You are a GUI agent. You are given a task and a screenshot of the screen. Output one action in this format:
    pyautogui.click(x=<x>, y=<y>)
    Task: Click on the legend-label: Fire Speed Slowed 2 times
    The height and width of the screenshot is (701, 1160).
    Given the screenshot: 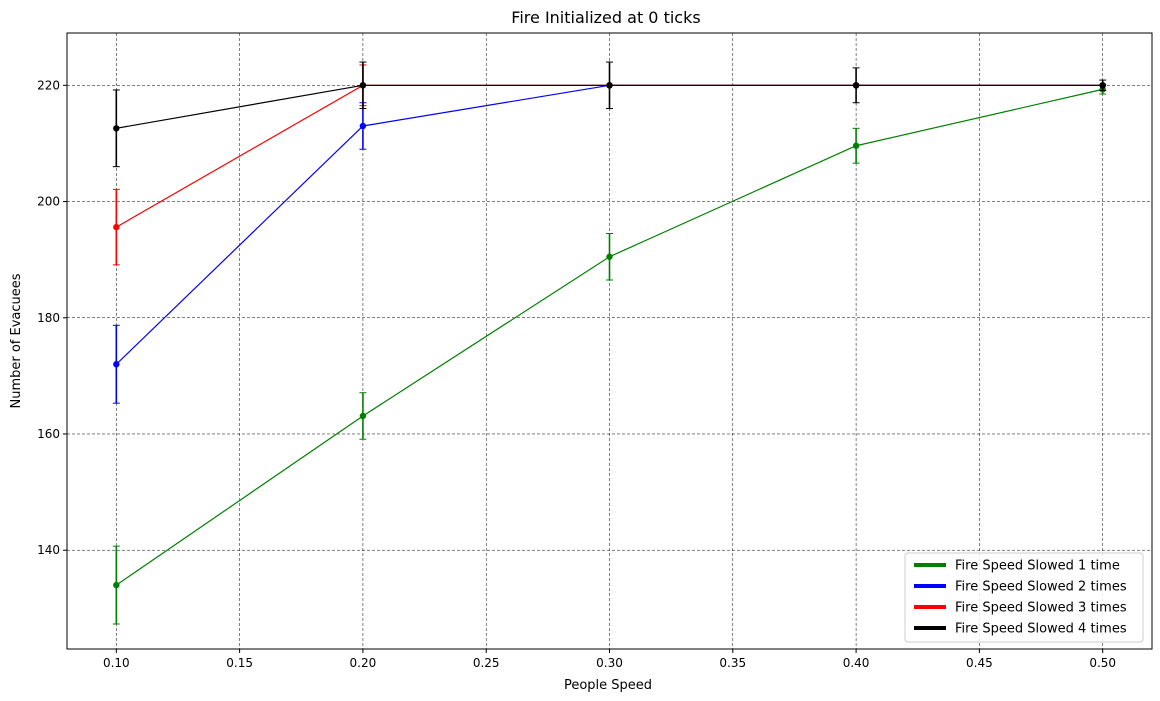 What is the action you would take?
    pyautogui.click(x=1041, y=587)
    